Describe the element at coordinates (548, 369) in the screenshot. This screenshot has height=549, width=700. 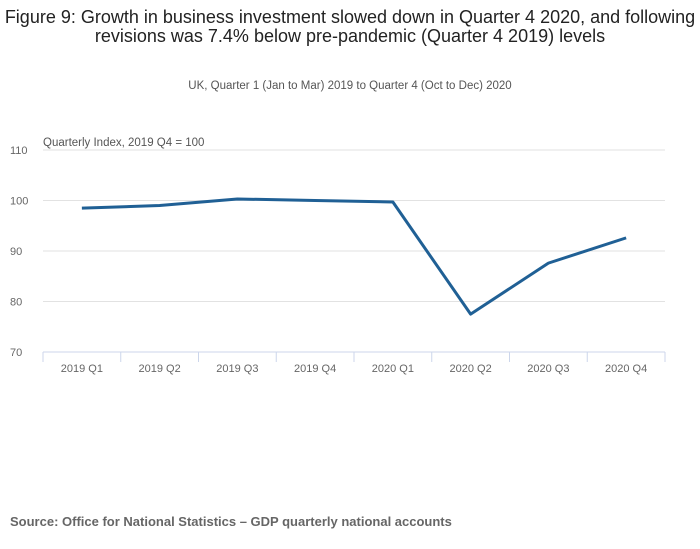
I see `x-tick-label: 2020 Q3` at that location.